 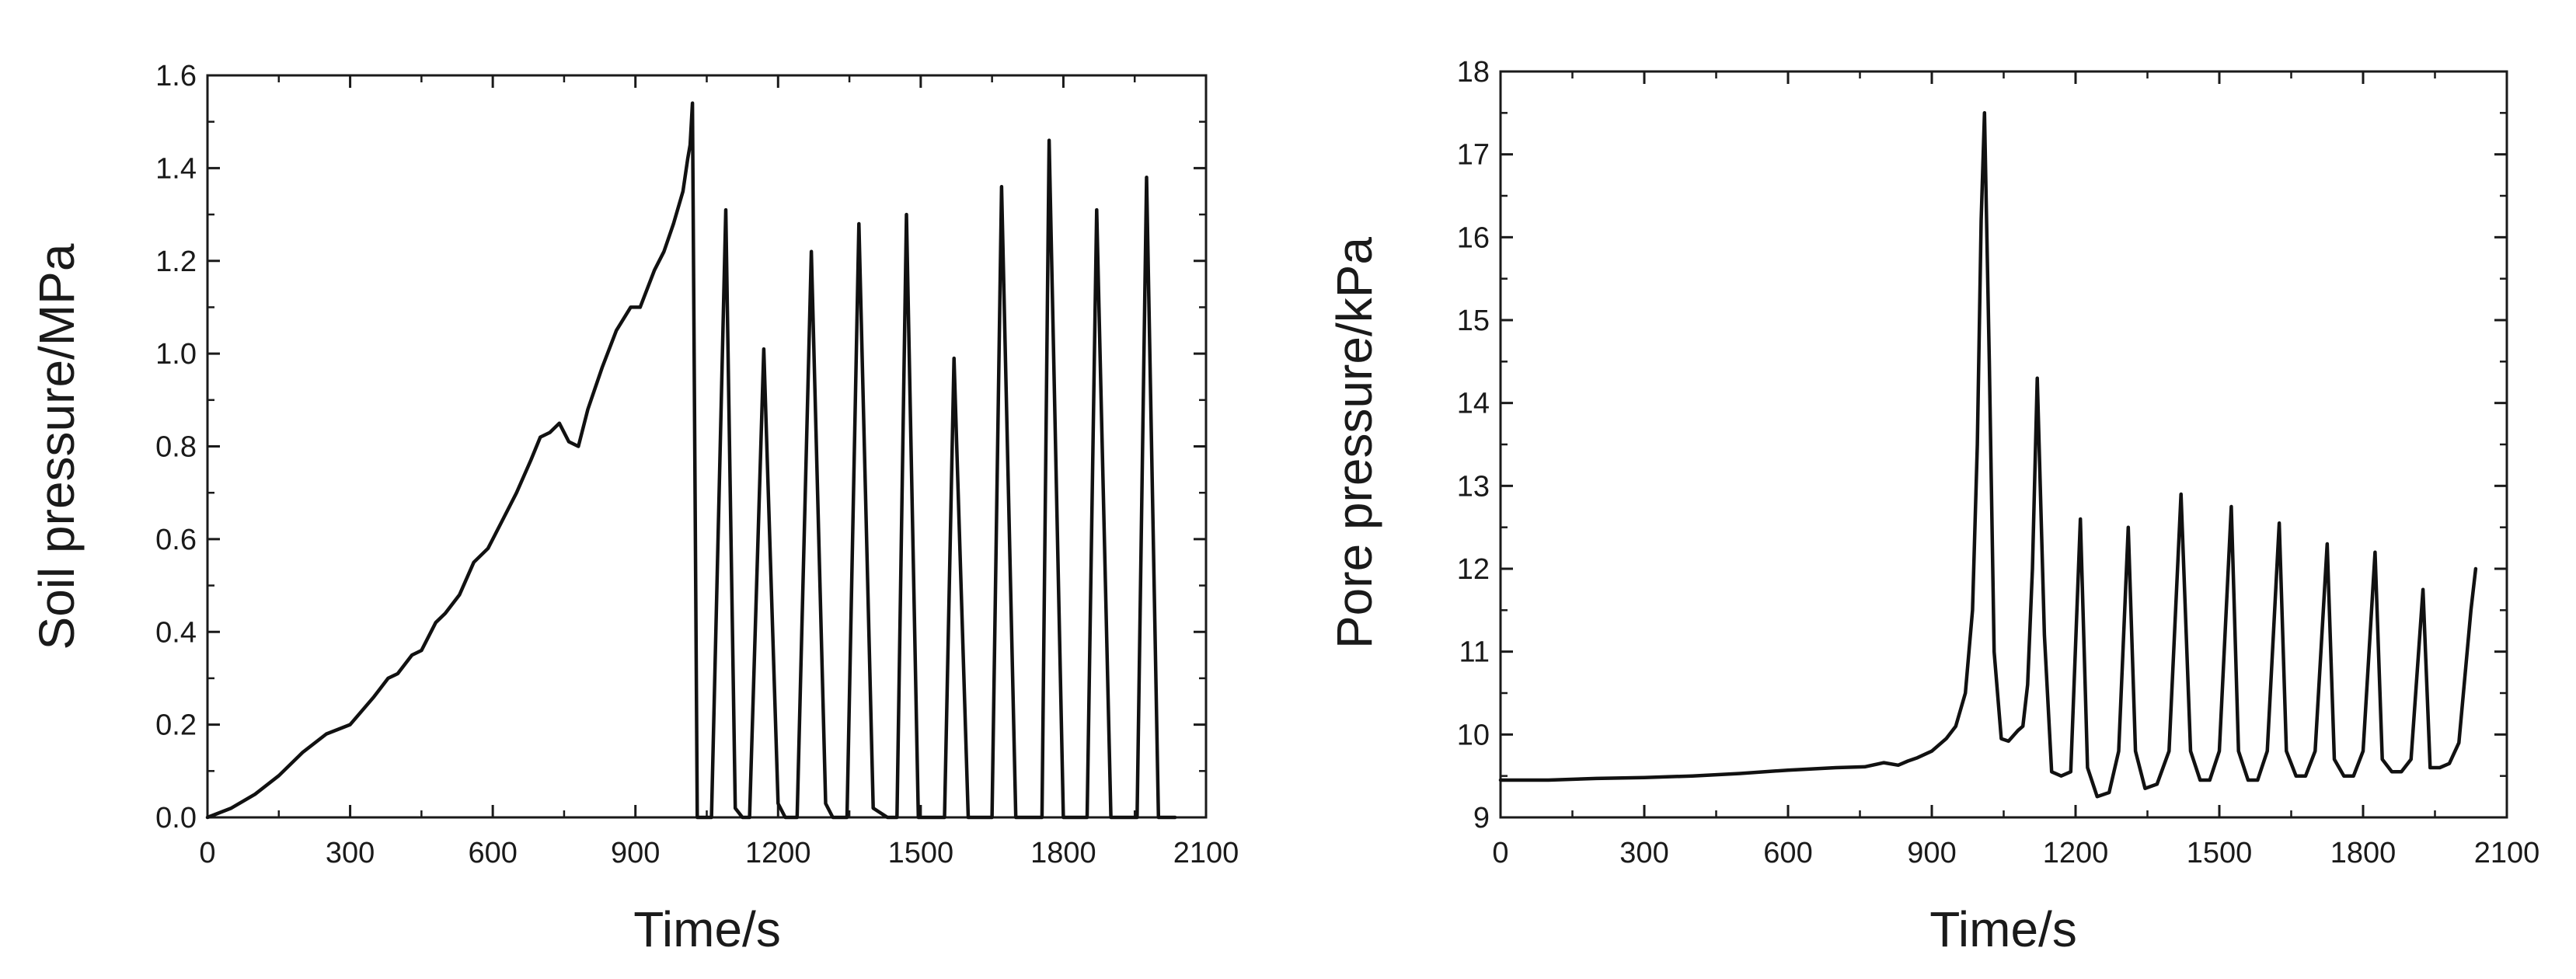 I want to click on y-tick-label: 0.0, so click(x=176, y=818).